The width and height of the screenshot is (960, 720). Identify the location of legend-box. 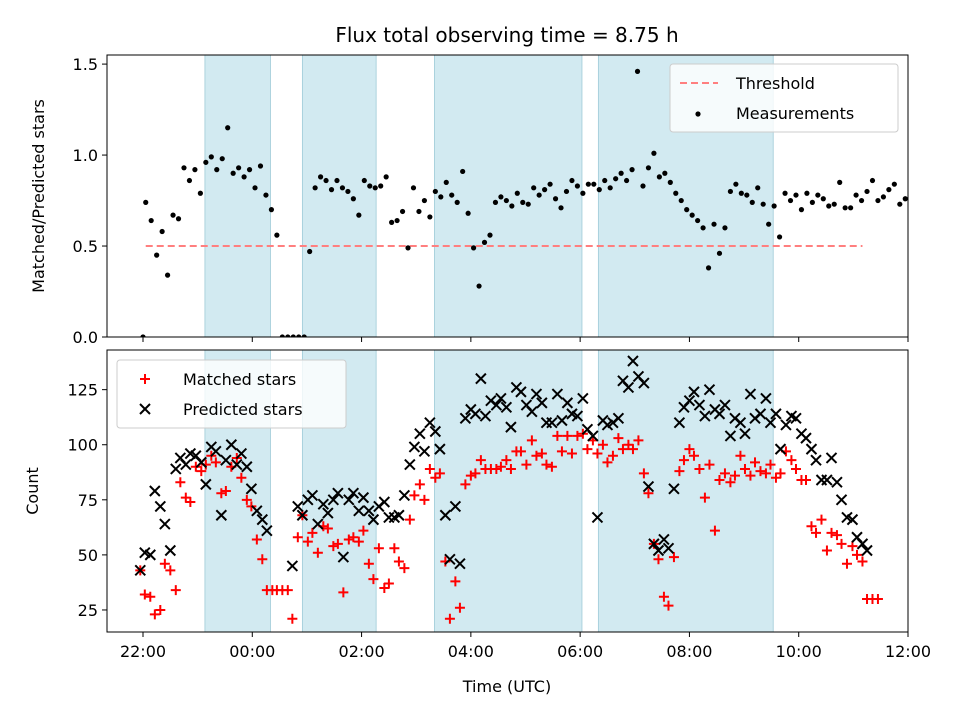
(231, 394).